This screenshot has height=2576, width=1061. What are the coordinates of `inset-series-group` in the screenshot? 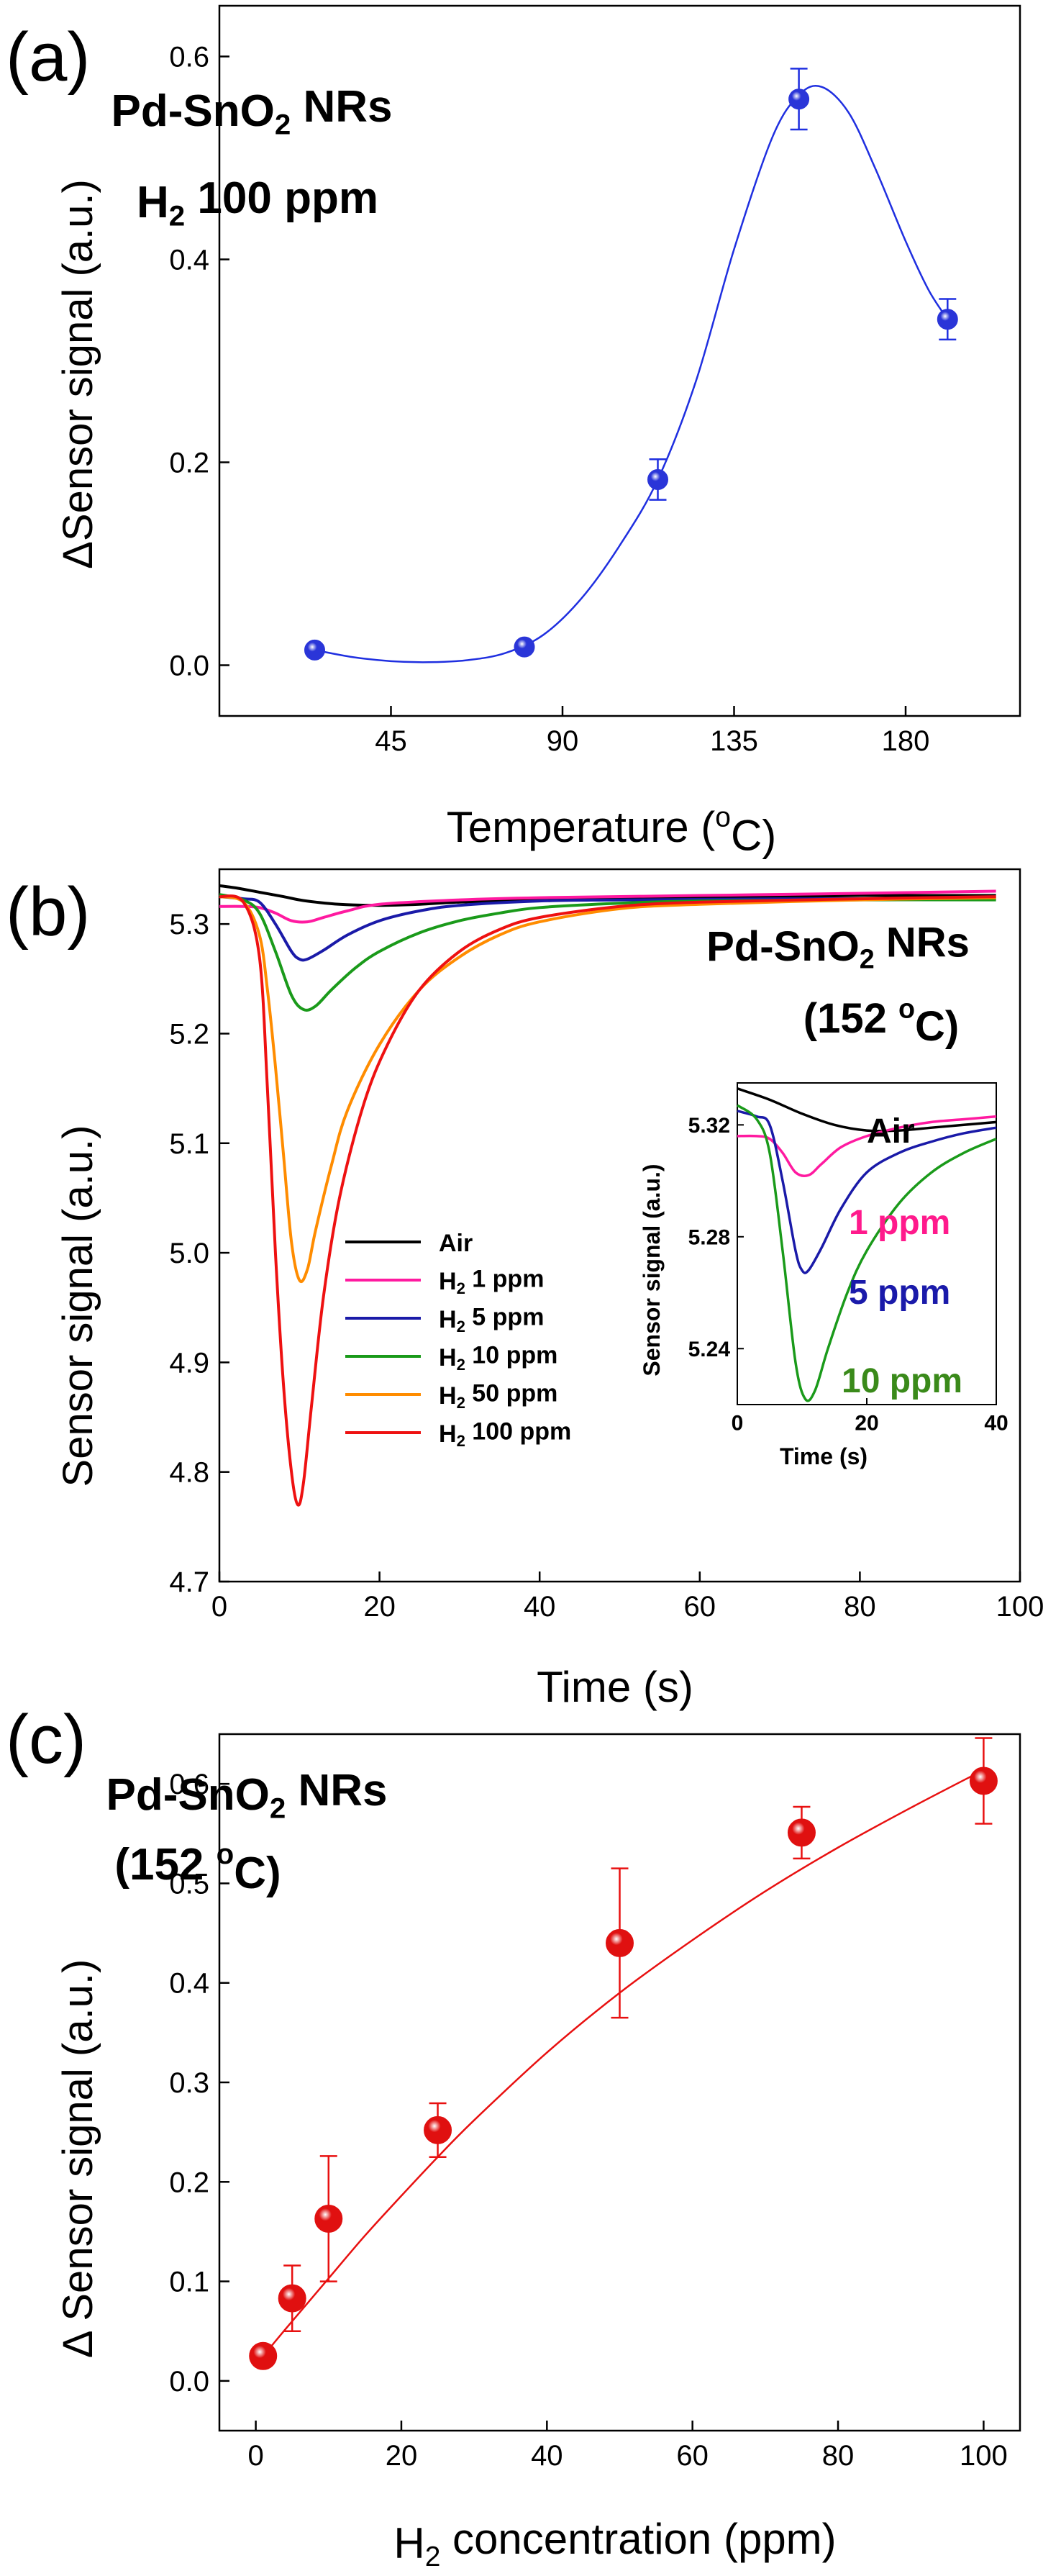 It's located at (866, 1244).